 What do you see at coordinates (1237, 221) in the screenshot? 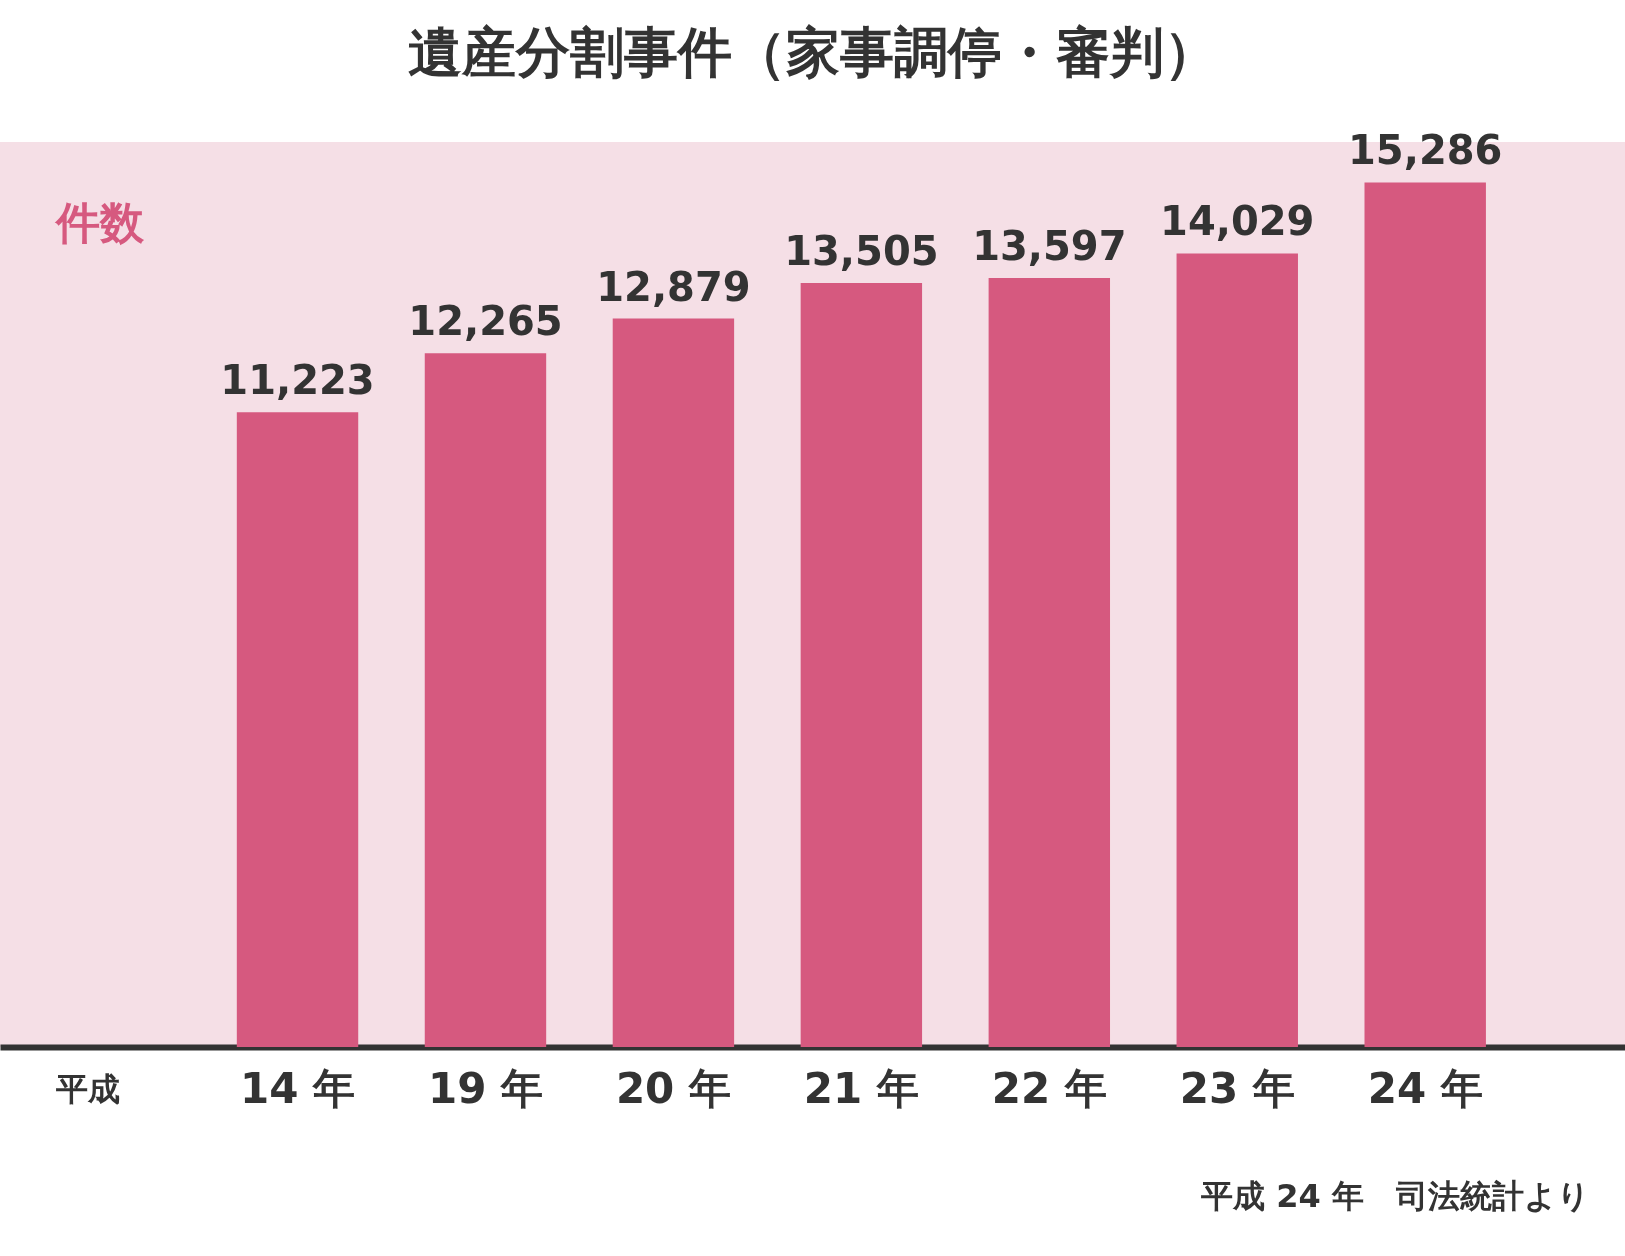
I see `data-label: 14,029` at bounding box center [1237, 221].